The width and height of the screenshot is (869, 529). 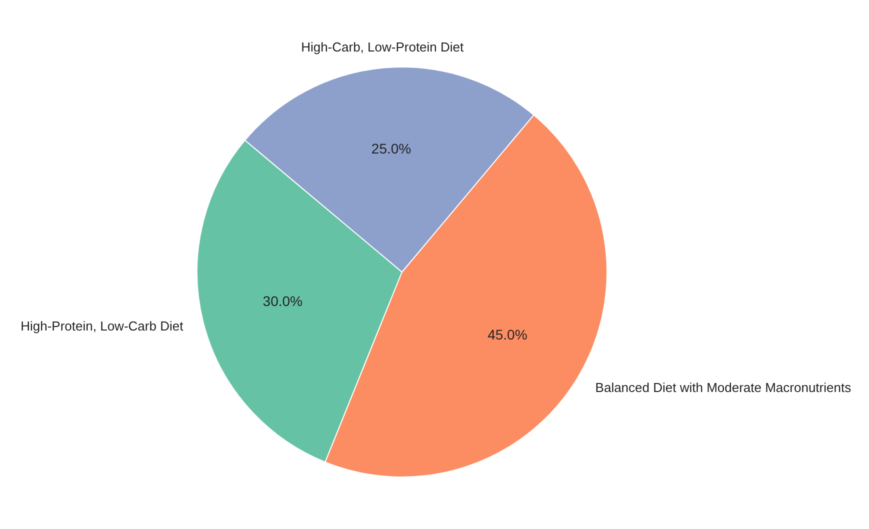 What do you see at coordinates (723, 388) in the screenshot?
I see `slice-label: Balanced Diet with Moderate Macronutrients` at bounding box center [723, 388].